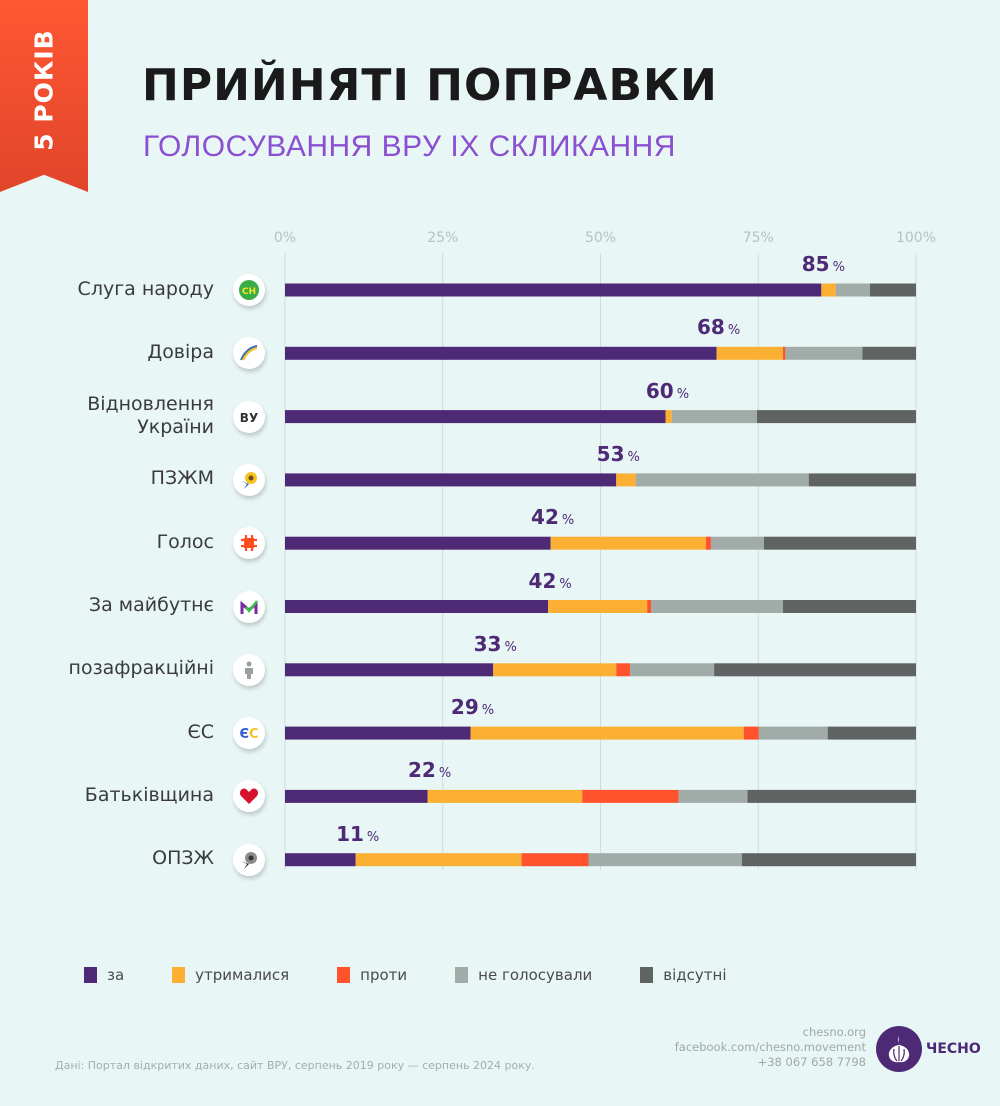  I want to click on legend-item-za: за, so click(104, 975).